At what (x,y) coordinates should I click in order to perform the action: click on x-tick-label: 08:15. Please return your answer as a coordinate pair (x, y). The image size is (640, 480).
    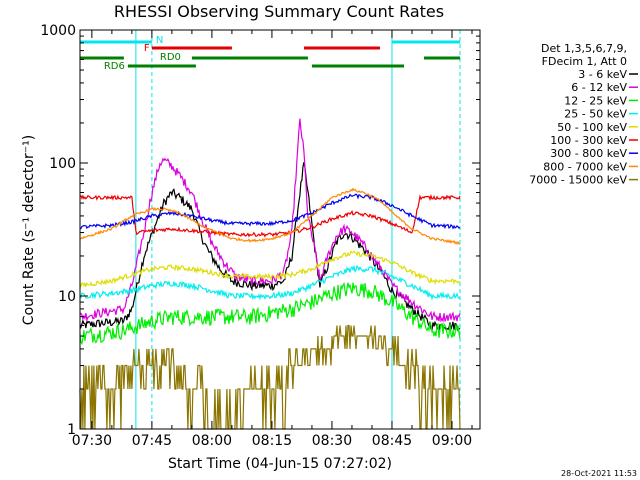
    Looking at the image, I should click on (272, 441).